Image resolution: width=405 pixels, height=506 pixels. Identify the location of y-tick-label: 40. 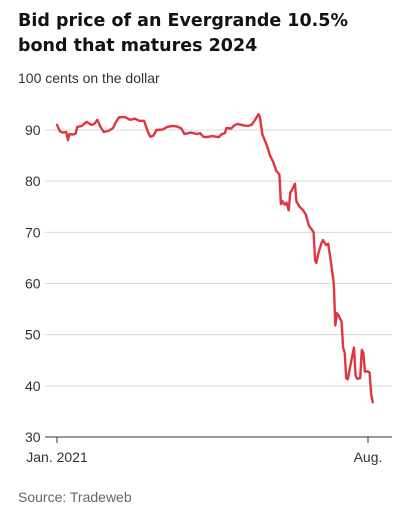
(33, 386).